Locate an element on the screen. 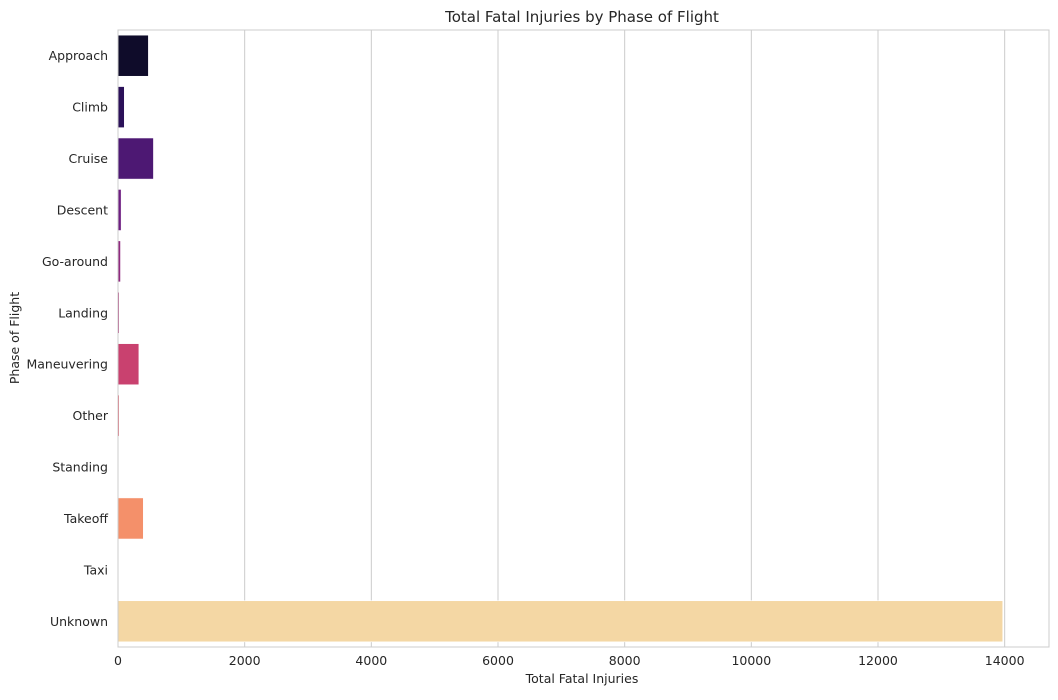 This screenshot has width=1058, height=700. x-tick-label: 6000 is located at coordinates (498, 660).